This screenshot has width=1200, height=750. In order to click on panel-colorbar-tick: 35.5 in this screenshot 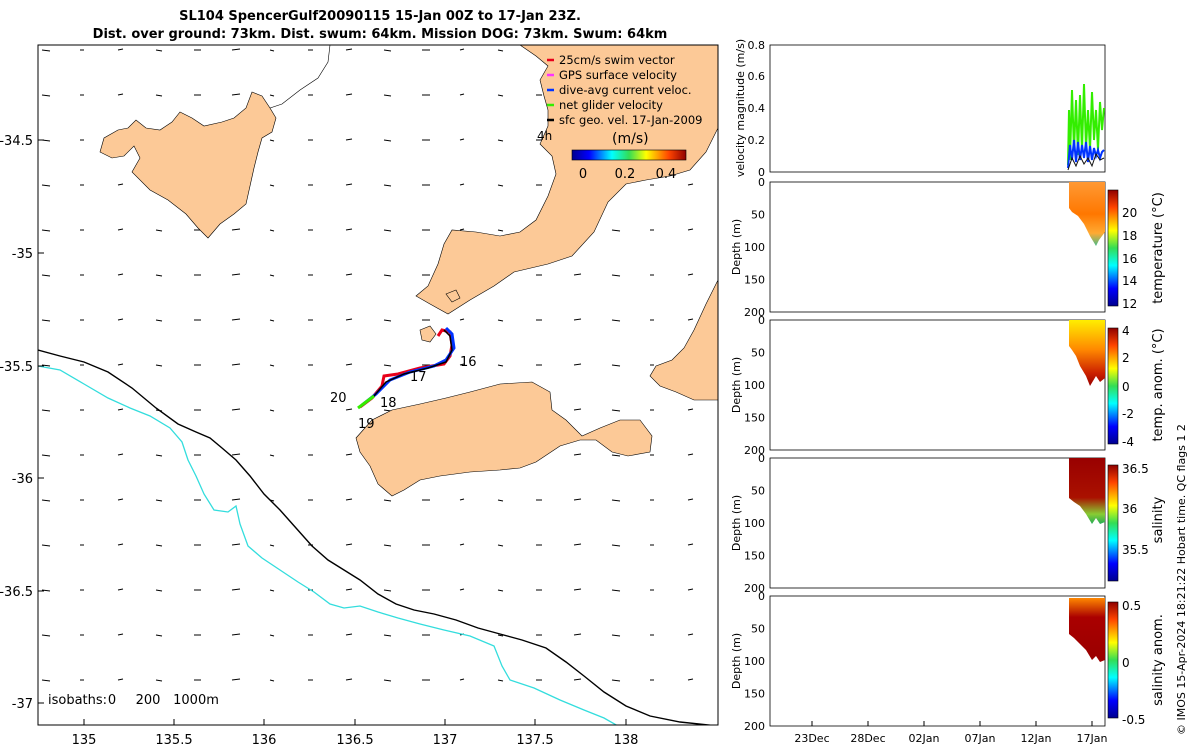, I will do `click(1135, 550)`.